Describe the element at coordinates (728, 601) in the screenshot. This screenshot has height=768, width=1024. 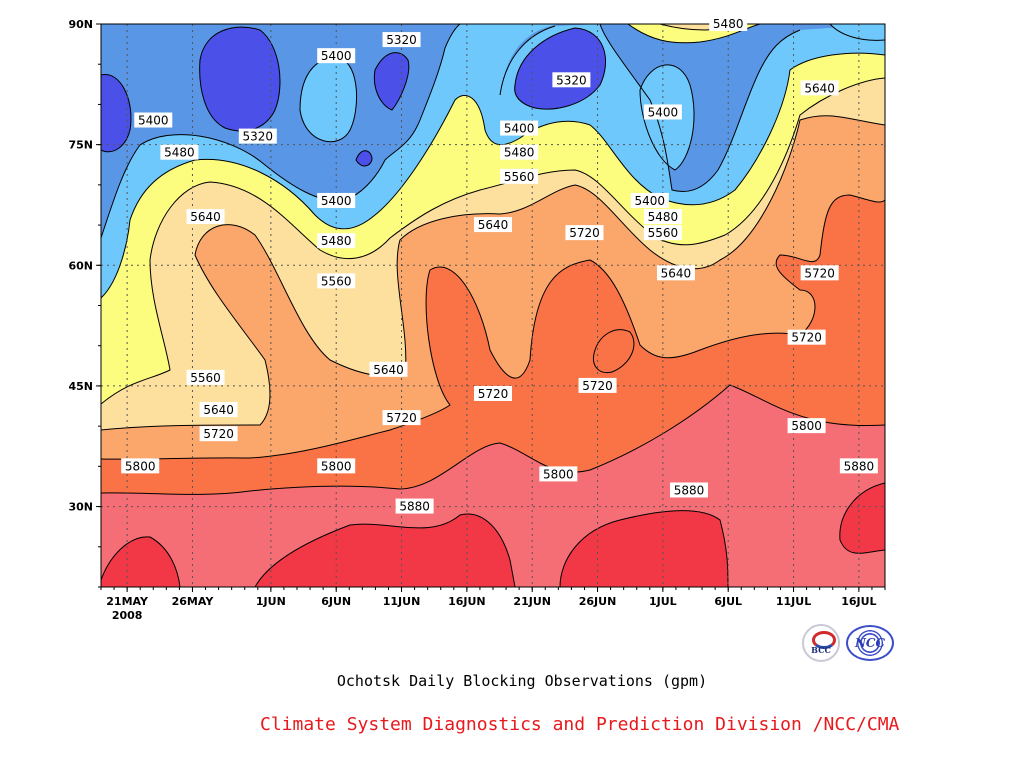
I see `x-tick-label: 6JUL` at that location.